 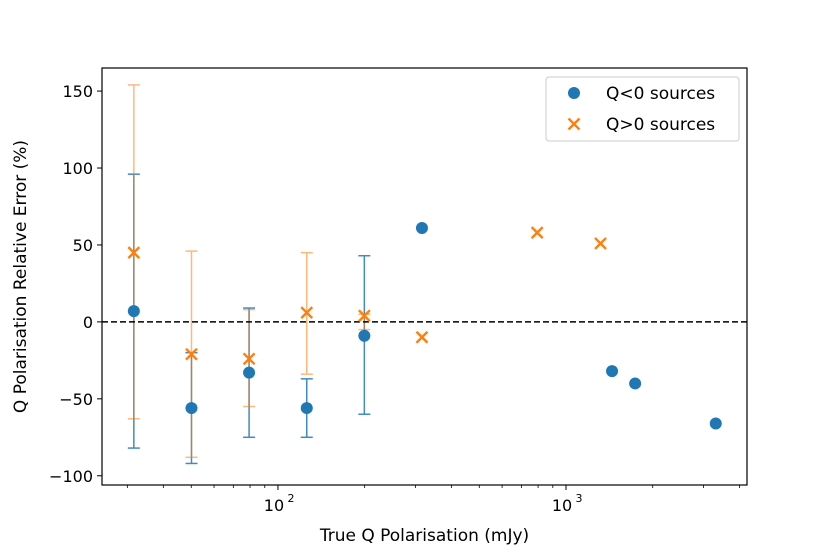 I want to click on y-tick-label: −100, so click(x=71, y=476).